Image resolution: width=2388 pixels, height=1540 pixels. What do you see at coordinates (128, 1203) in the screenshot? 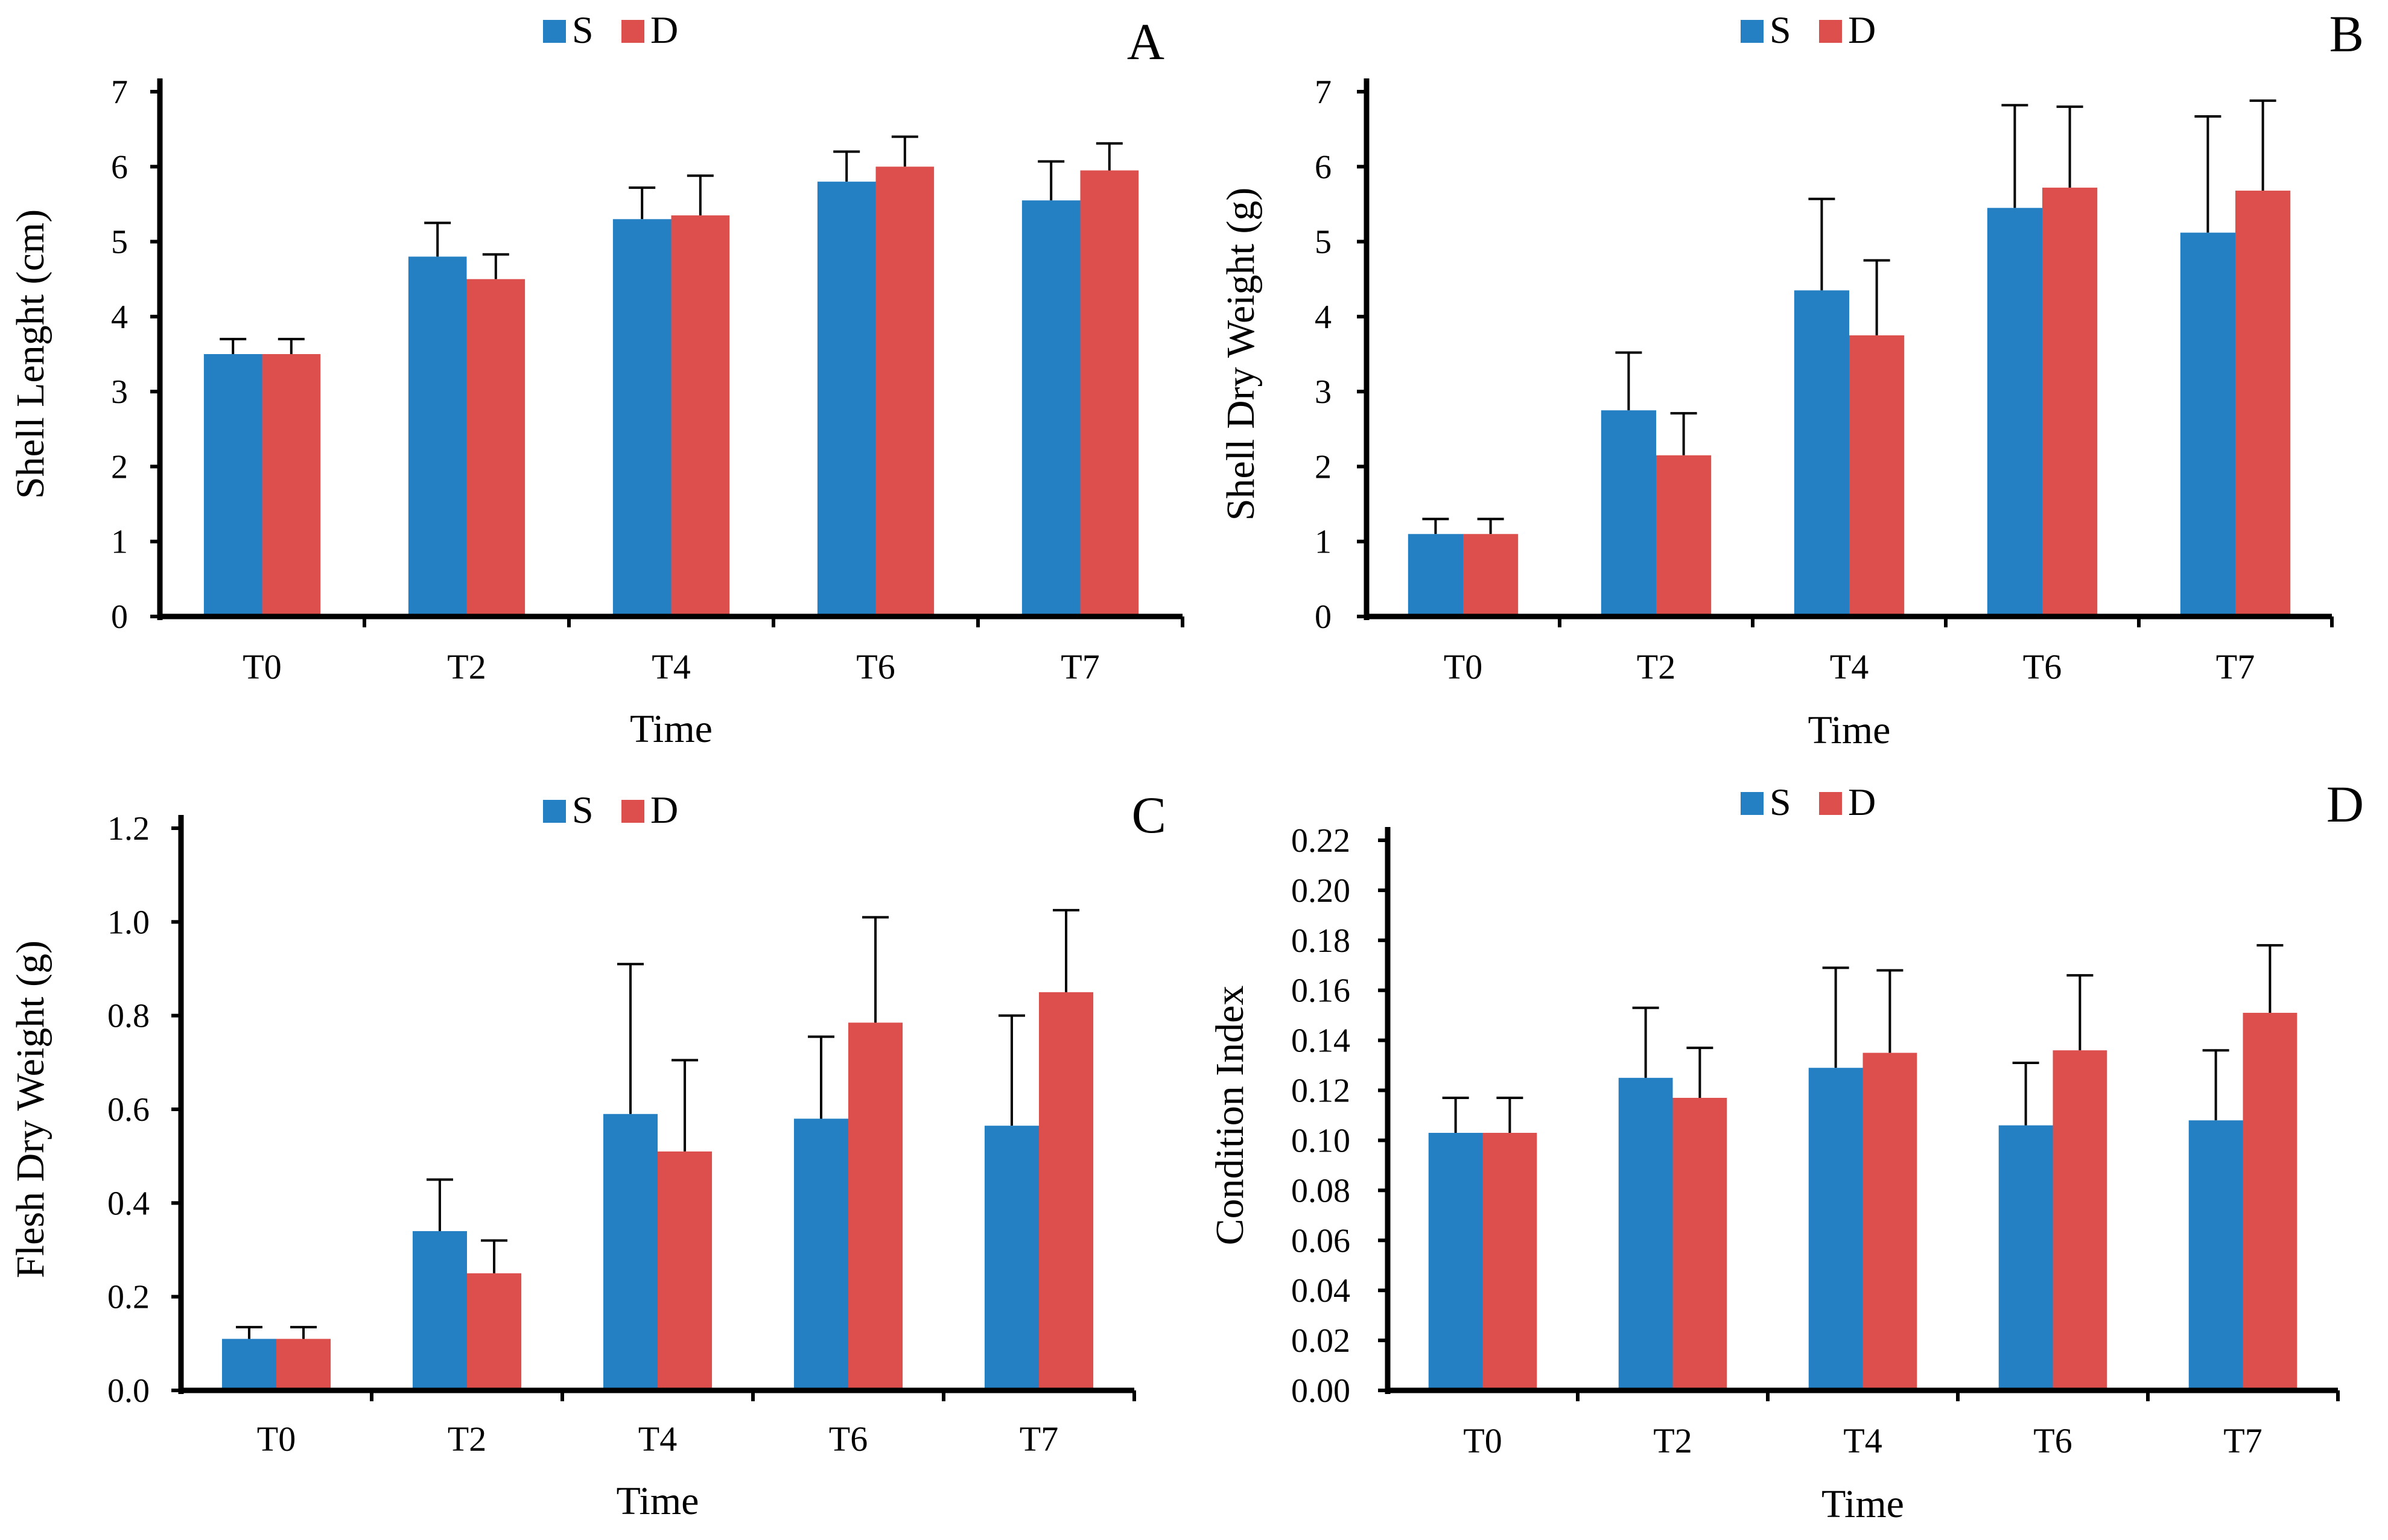
I see `y-tick-label: 0.4` at bounding box center [128, 1203].